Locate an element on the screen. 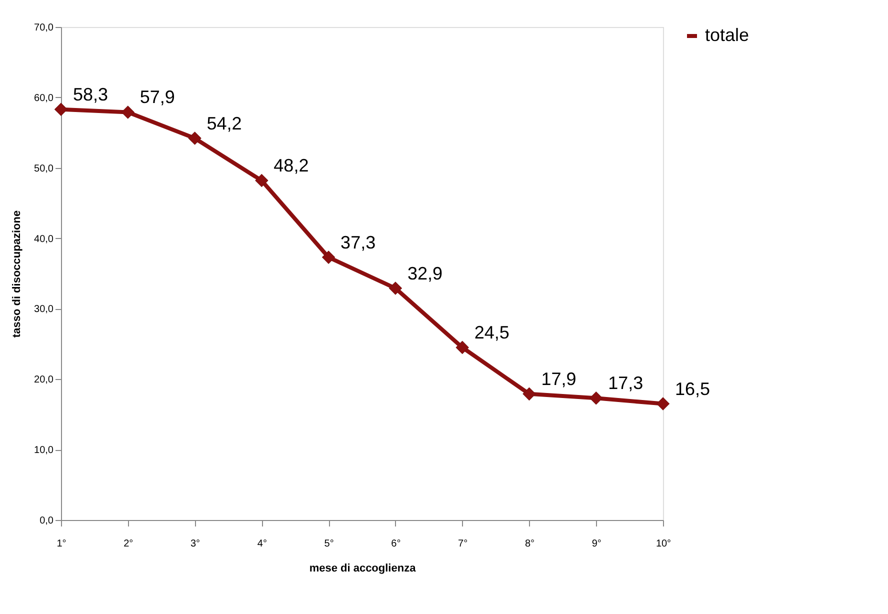  data-label: 48,2 is located at coordinates (291, 166).